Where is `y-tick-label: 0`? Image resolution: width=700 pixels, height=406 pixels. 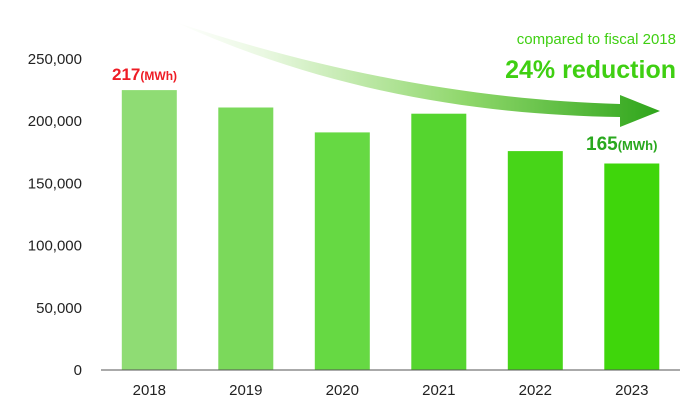 y-tick-label: 0 is located at coordinates (78, 370).